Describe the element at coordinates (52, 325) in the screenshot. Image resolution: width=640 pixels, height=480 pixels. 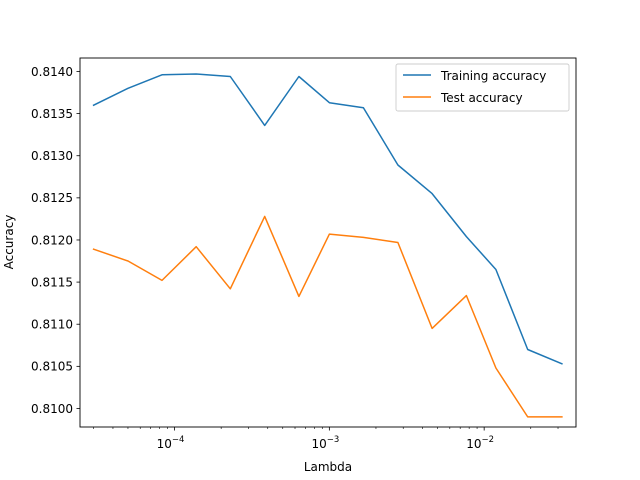
I see `y-tick-label: 0.8110` at that location.